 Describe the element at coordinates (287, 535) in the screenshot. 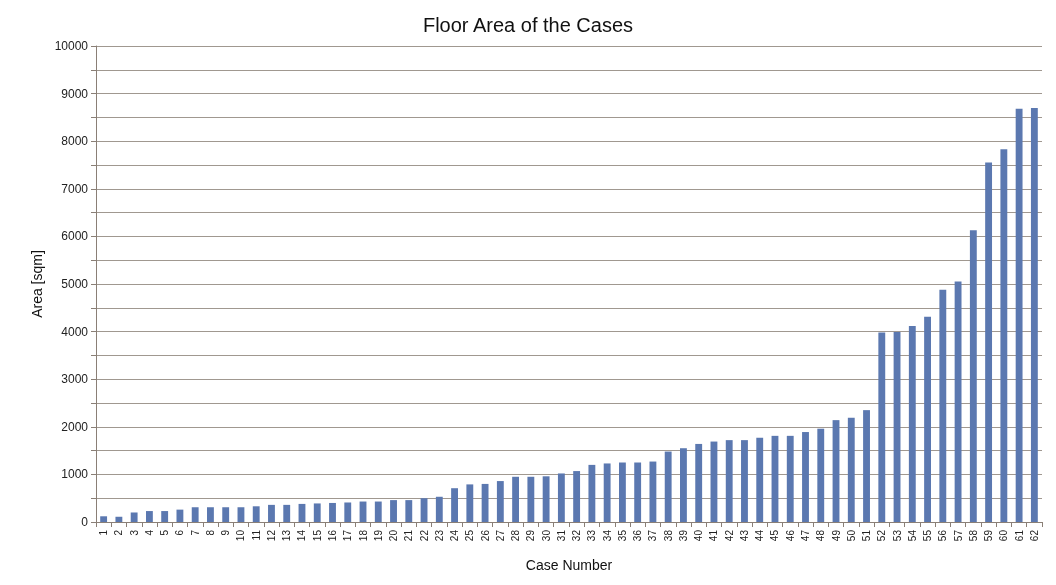

I see `x-tick-label: 13` at that location.